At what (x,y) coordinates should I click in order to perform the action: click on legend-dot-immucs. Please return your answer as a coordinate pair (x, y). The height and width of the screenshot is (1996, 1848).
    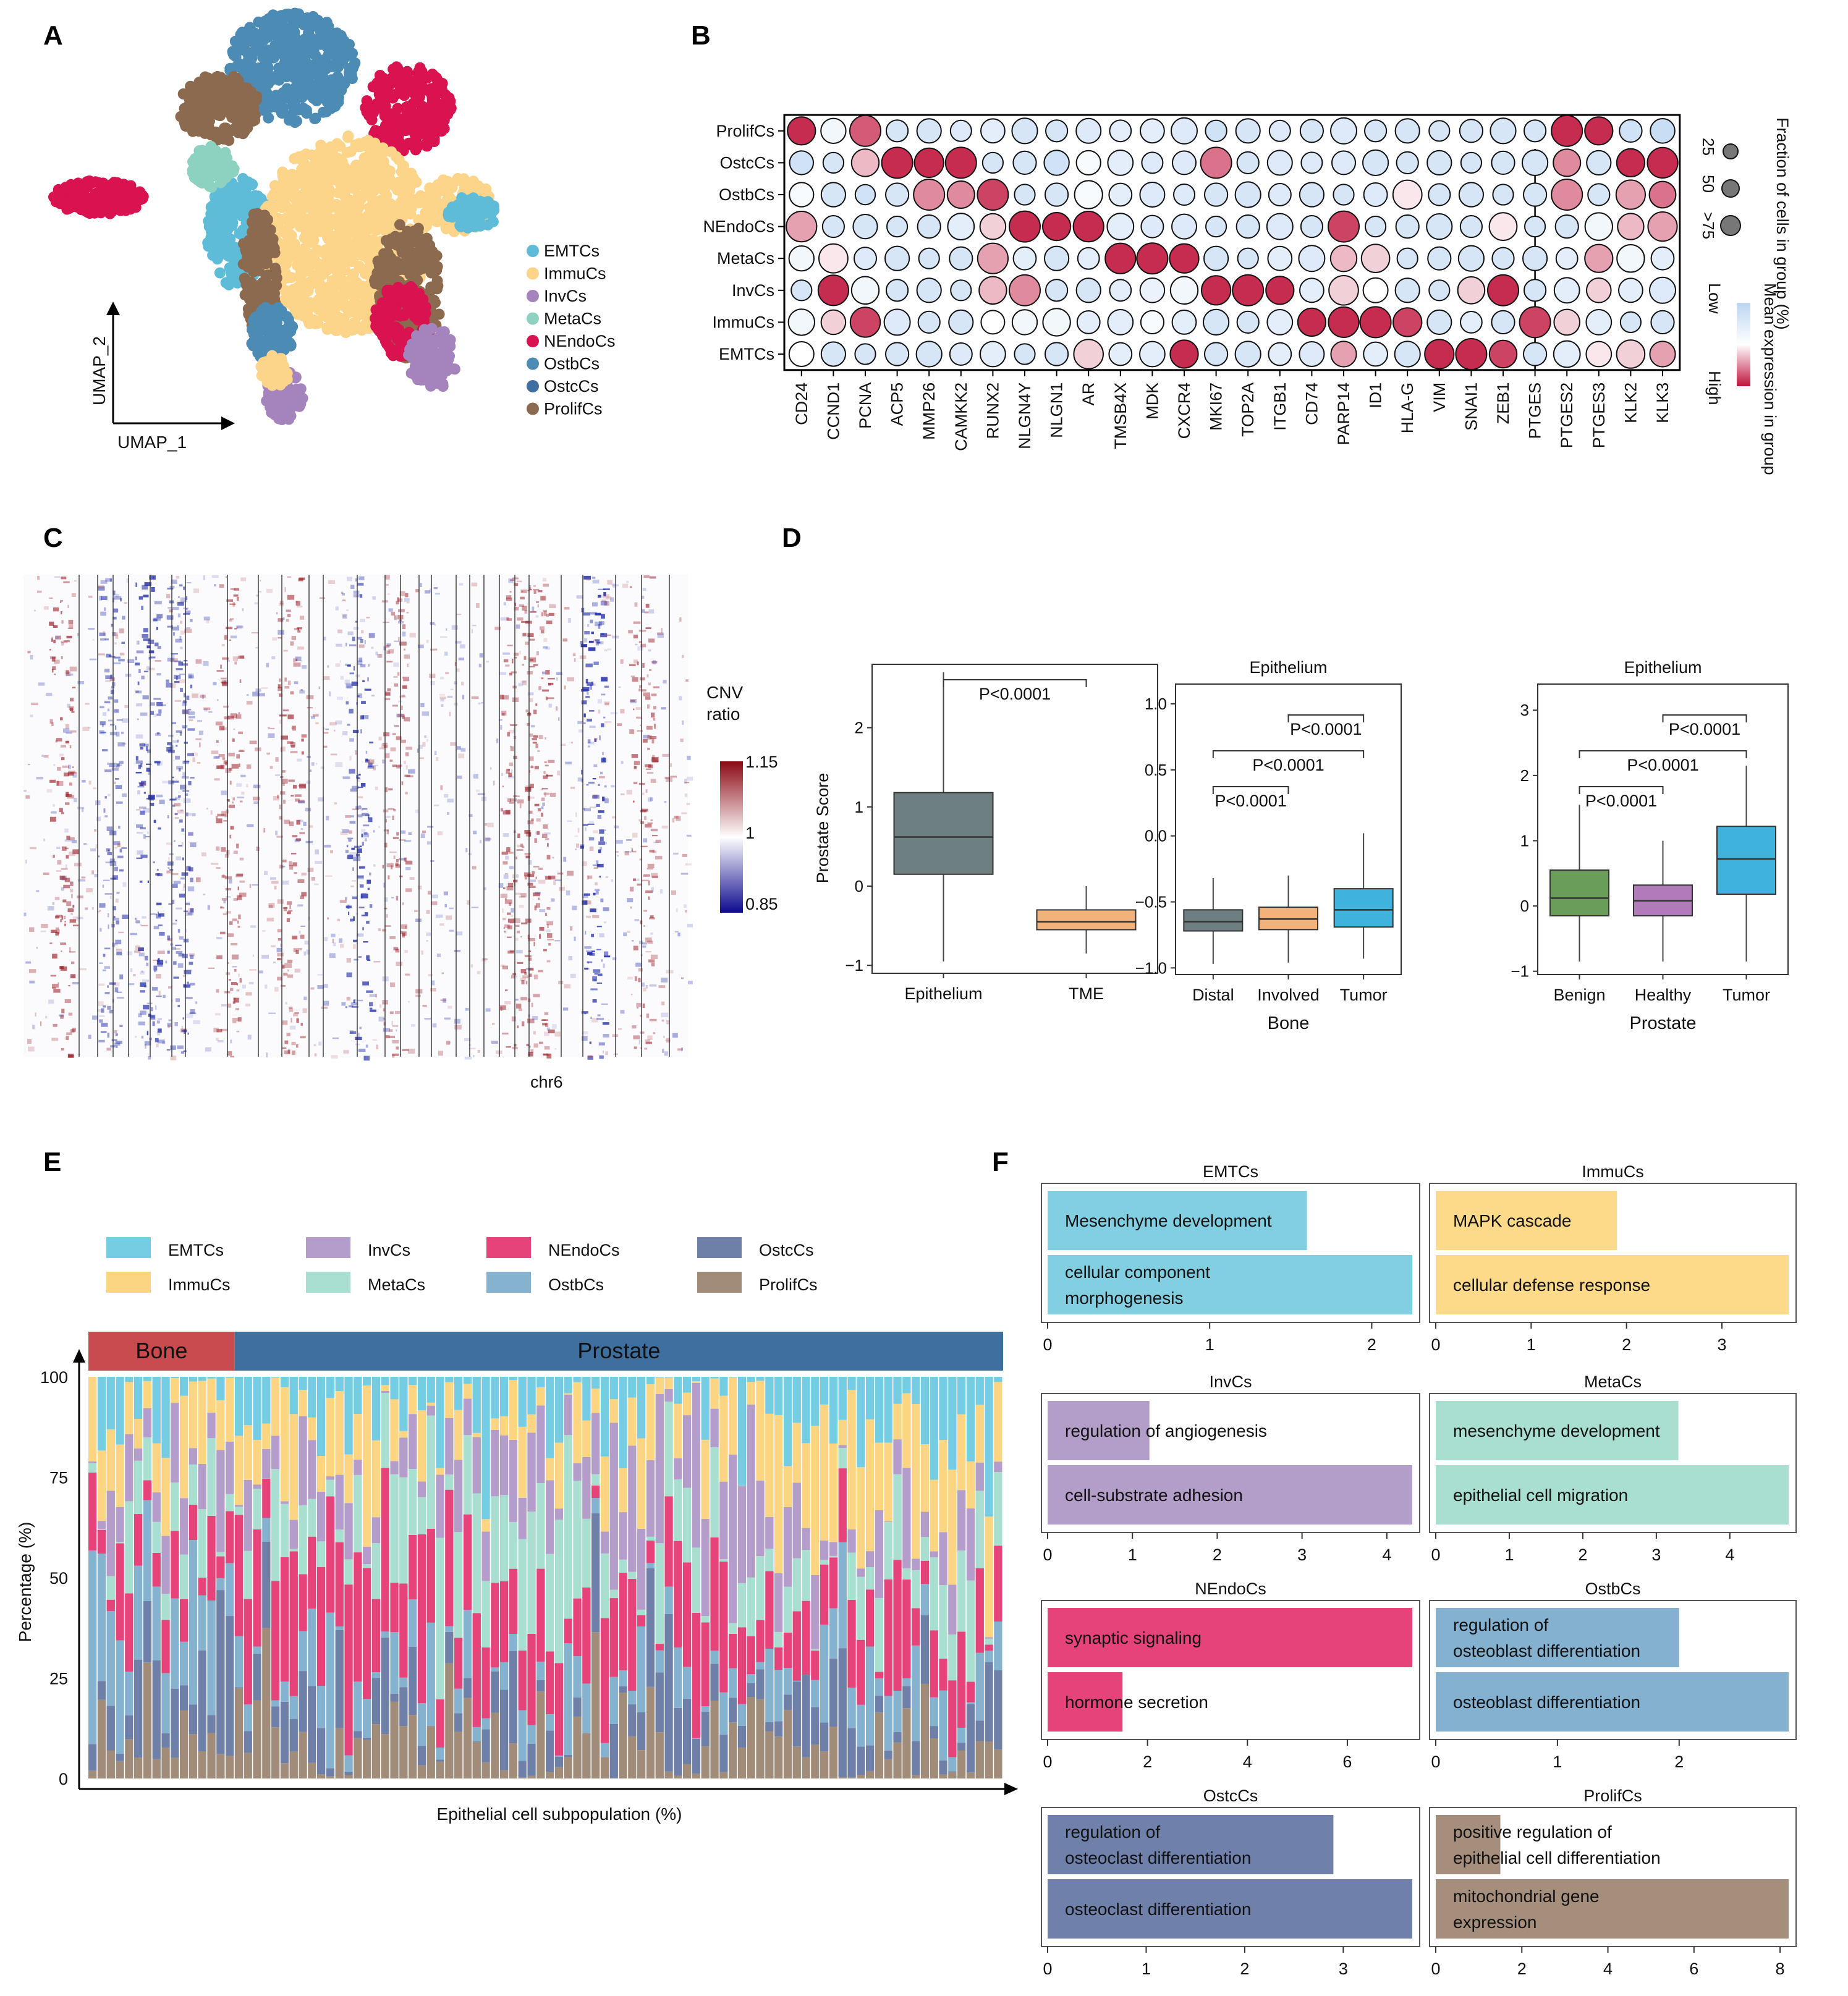
    Looking at the image, I should click on (533, 273).